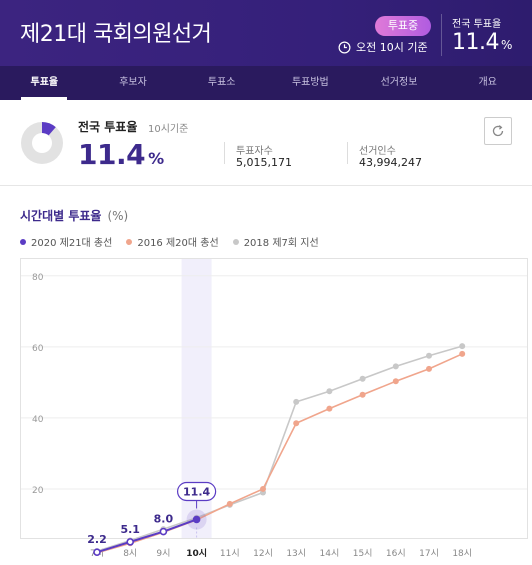  Describe the element at coordinates (221, 82) in the screenshot. I see `tab-polling-stations: 투표소` at that location.